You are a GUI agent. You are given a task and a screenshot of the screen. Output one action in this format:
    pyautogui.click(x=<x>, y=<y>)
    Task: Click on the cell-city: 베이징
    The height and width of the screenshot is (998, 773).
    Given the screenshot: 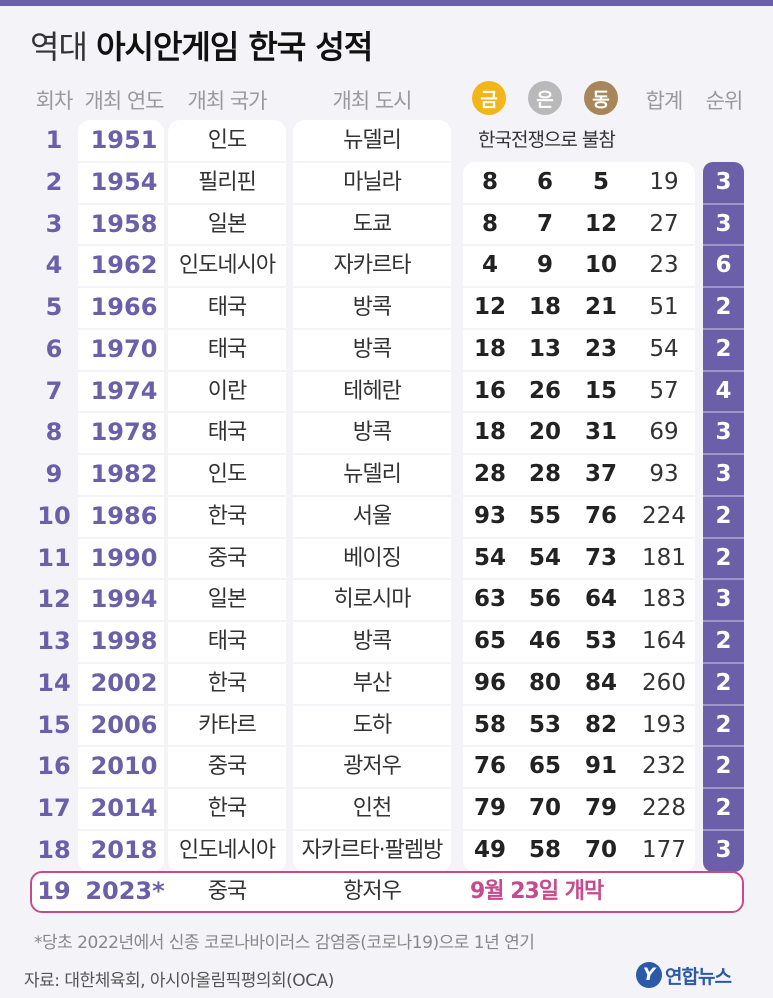 What is the action you would take?
    pyautogui.click(x=372, y=558)
    